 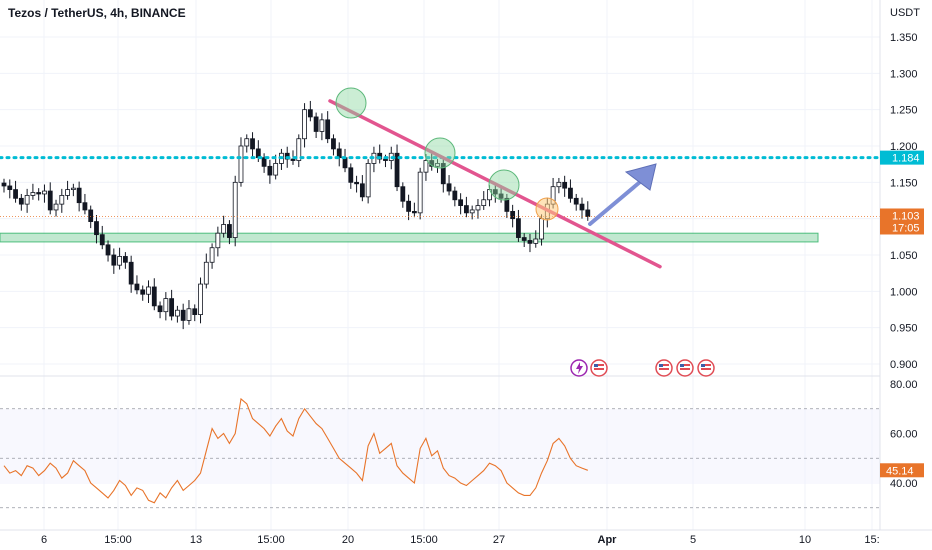 I want to click on descending-trendline, so click(x=495, y=184).